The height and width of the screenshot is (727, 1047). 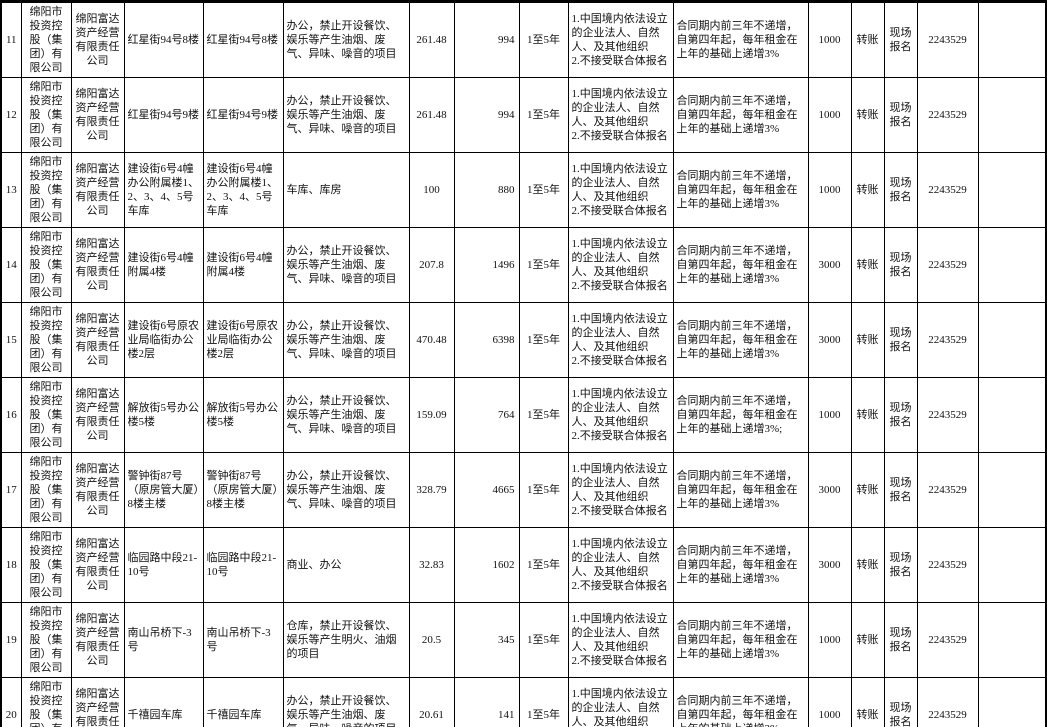 I want to click on cell-row-number: 17, so click(x=11, y=490).